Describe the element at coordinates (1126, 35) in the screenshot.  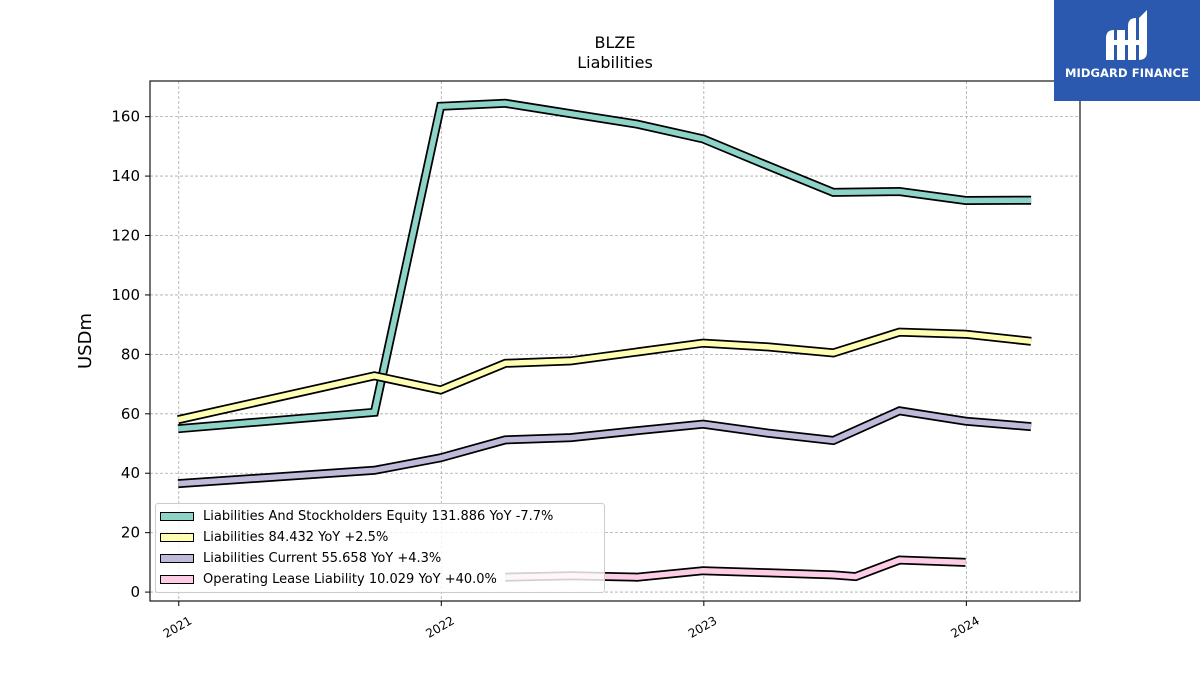
I see `brand-mark-icon` at that location.